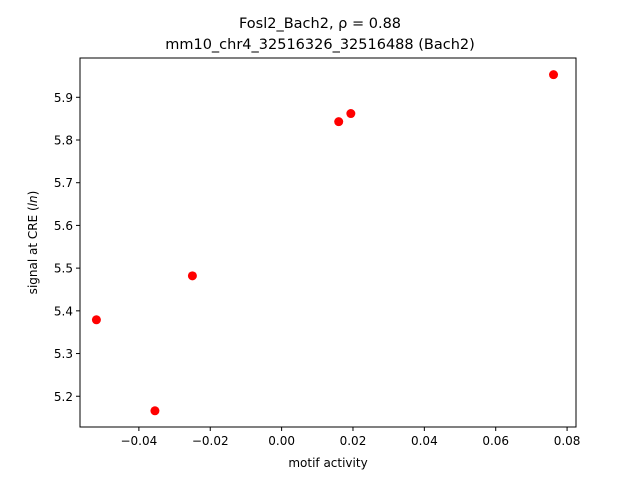  What do you see at coordinates (33, 200) in the screenshot?
I see `y-axis-label-italic: ln` at bounding box center [33, 200].